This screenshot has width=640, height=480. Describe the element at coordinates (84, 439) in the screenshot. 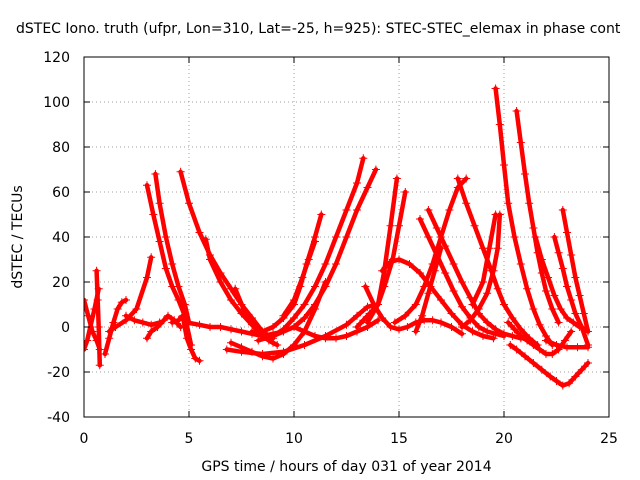

I see `x-tick-label: 0` at that location.